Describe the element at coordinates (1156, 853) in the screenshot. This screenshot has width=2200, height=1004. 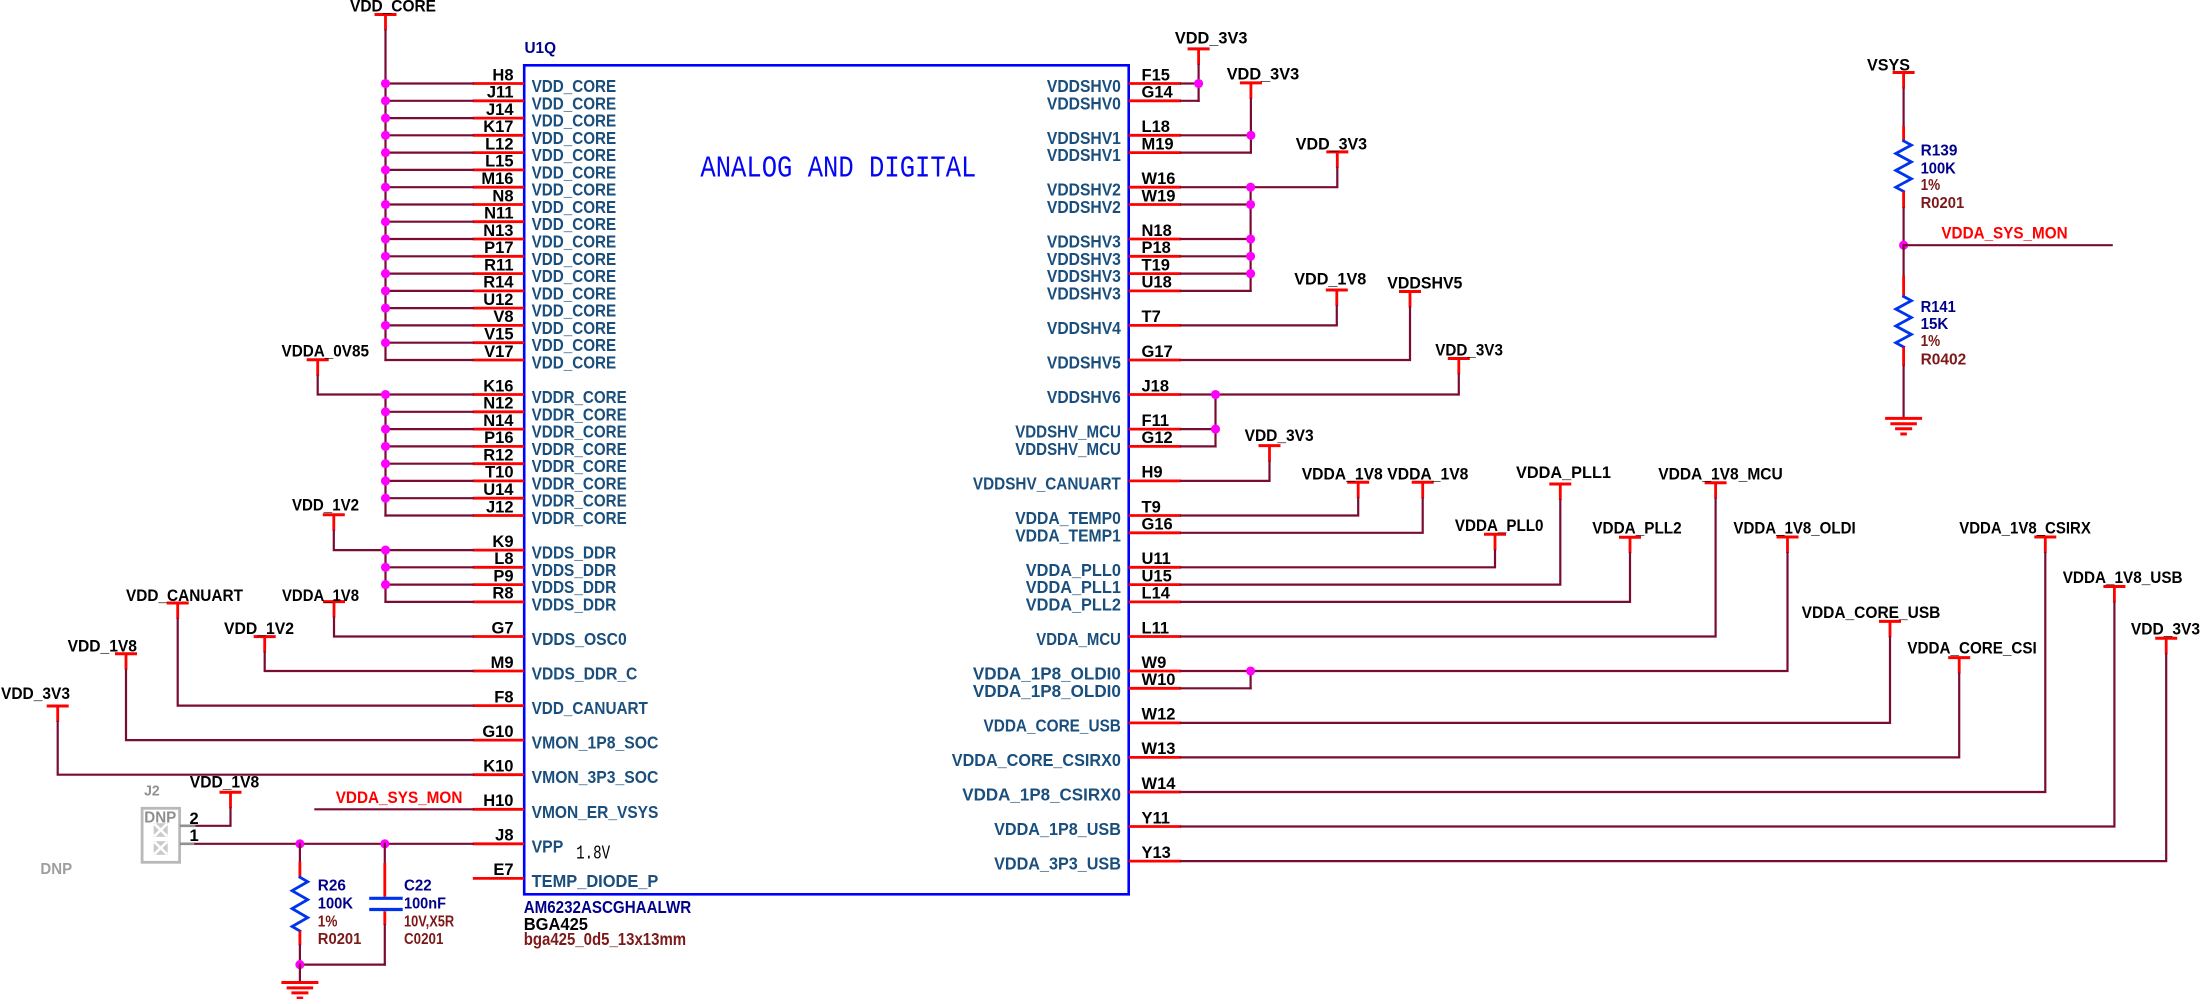
I see `svg-text: Y13` at that location.